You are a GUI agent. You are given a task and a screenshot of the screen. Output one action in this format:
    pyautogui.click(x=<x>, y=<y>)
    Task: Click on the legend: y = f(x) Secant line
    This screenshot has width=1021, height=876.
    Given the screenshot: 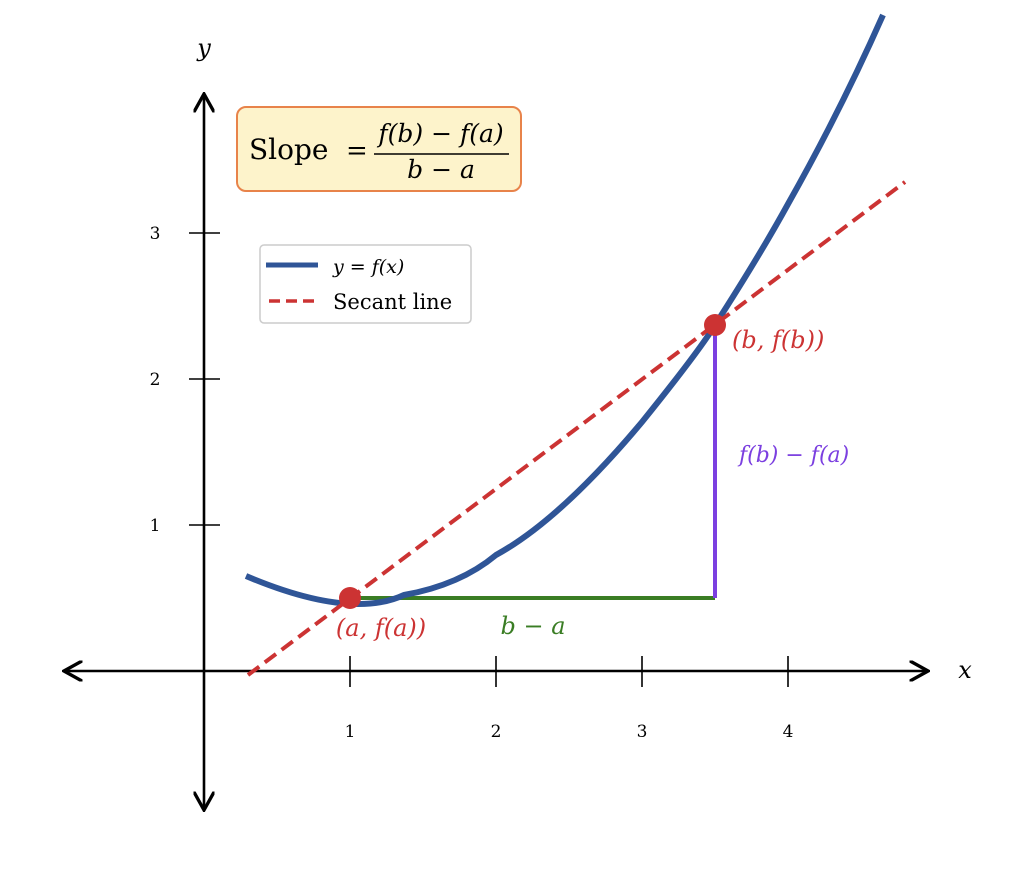 What is the action you would take?
    pyautogui.click(x=365, y=284)
    